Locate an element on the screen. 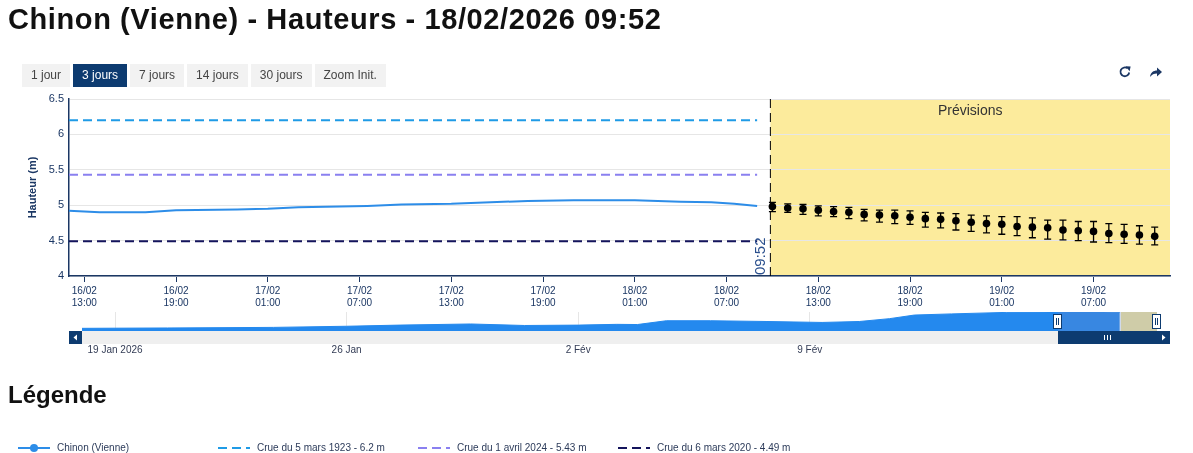 This screenshot has width=1193, height=453. range-button: 30 jours is located at coordinates (281, 75).